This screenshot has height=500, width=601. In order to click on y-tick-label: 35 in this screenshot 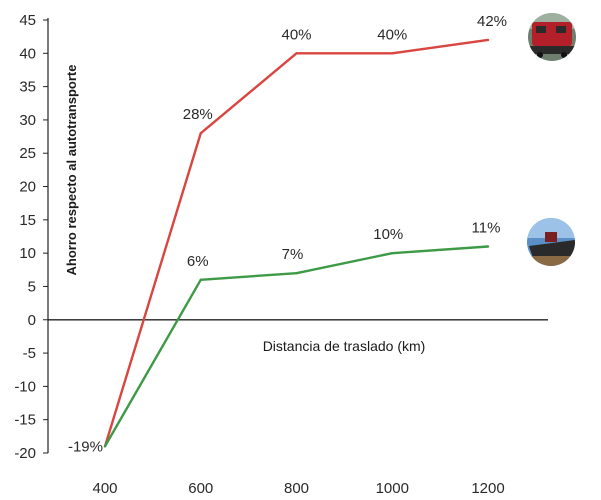, I will do `click(27, 87)`.